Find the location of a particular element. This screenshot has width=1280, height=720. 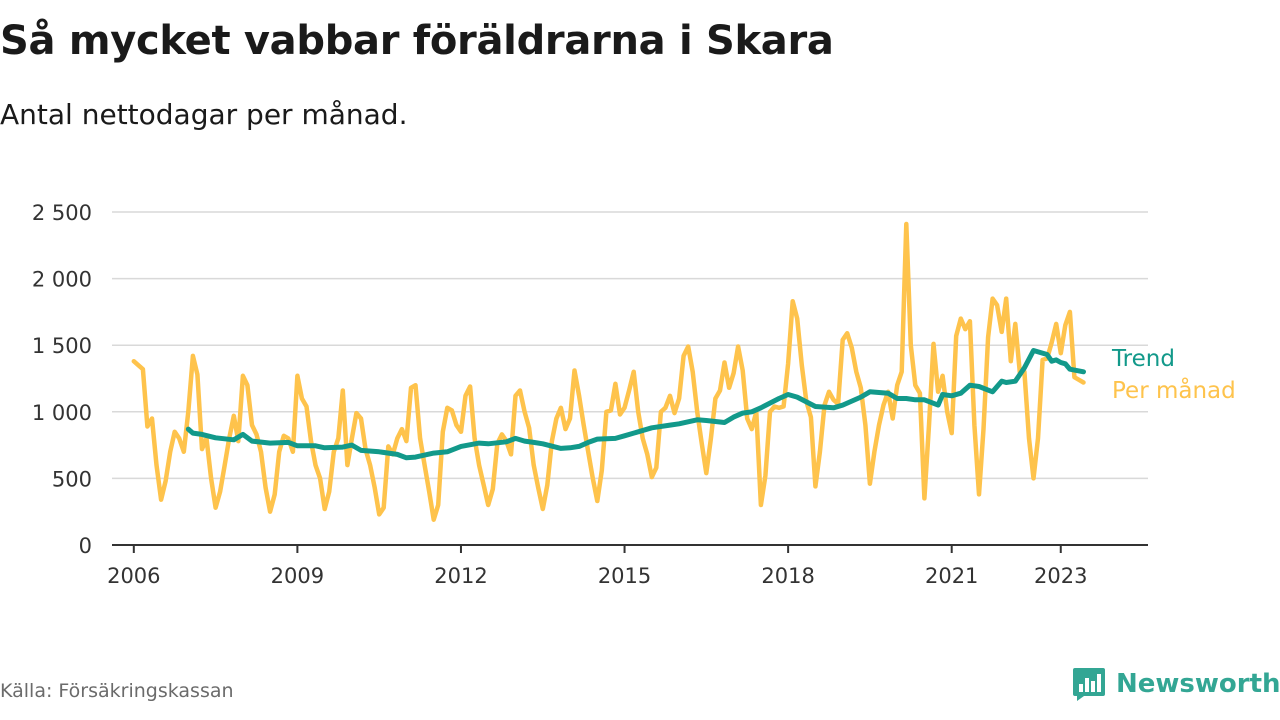

y-tick-label: 500 is located at coordinates (72, 479).